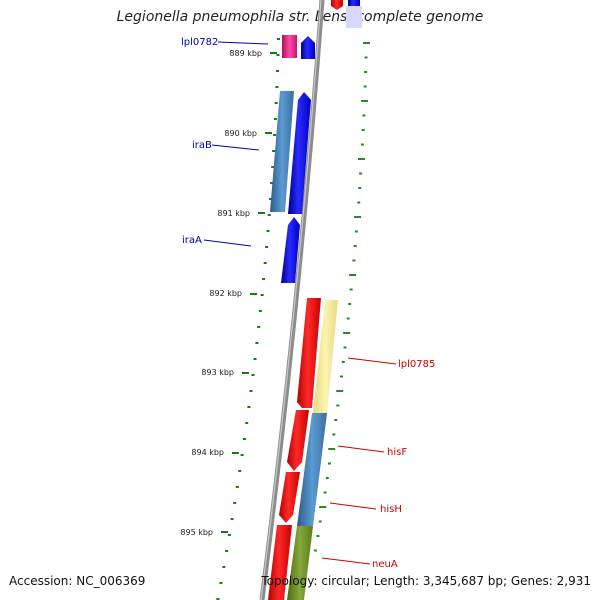  Describe the element at coordinates (397, 452) in the screenshot. I see `gene-label-hisf: hisF` at that location.